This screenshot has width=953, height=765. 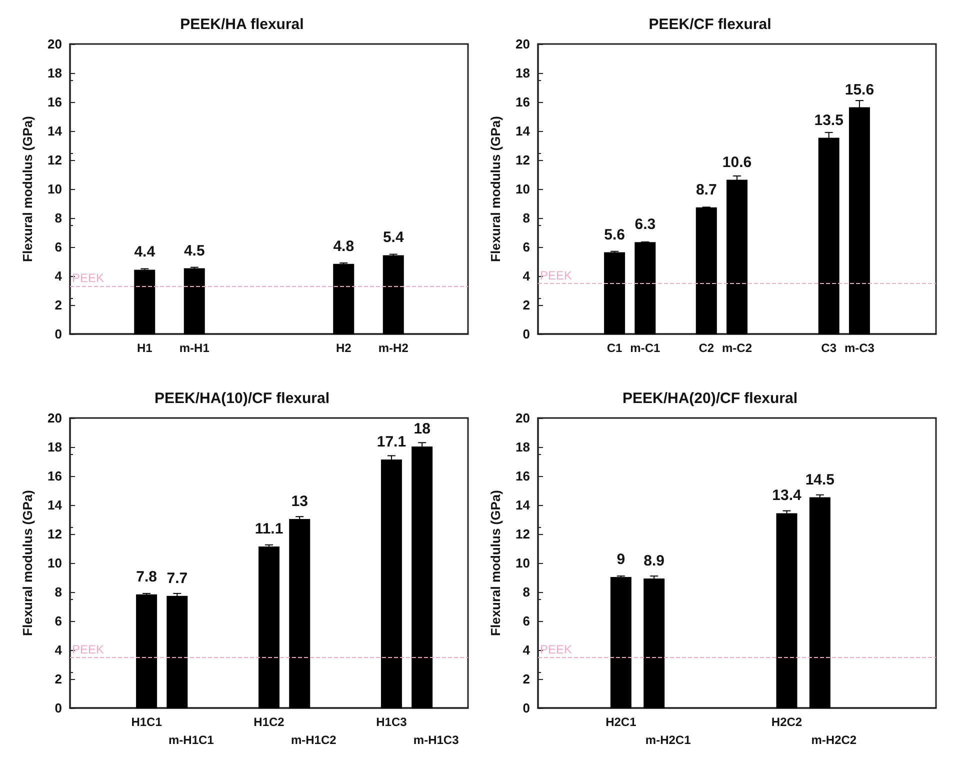 What do you see at coordinates (392, 722) in the screenshot?
I see `x-tick-label: H1C3` at bounding box center [392, 722].